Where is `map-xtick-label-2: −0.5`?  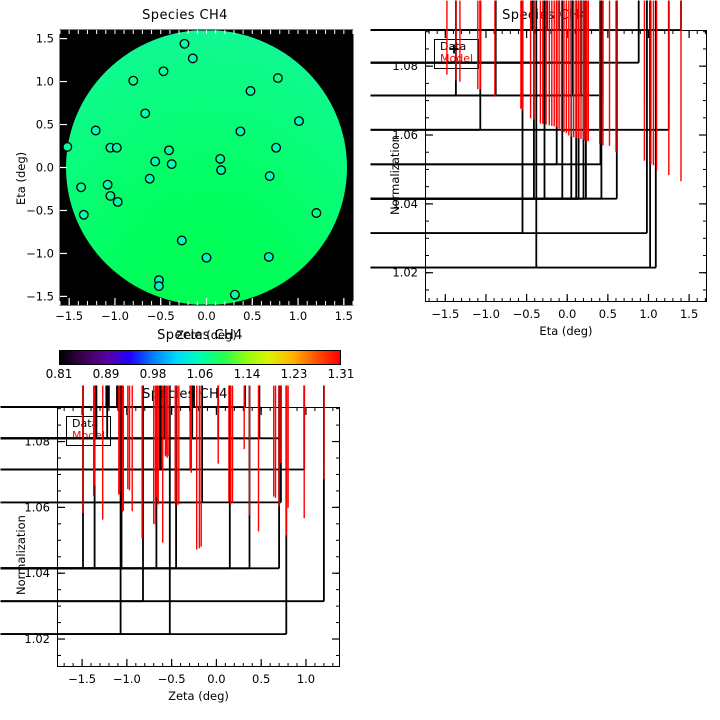
map-xtick-label-2: −0.5 is located at coordinates (161, 316).